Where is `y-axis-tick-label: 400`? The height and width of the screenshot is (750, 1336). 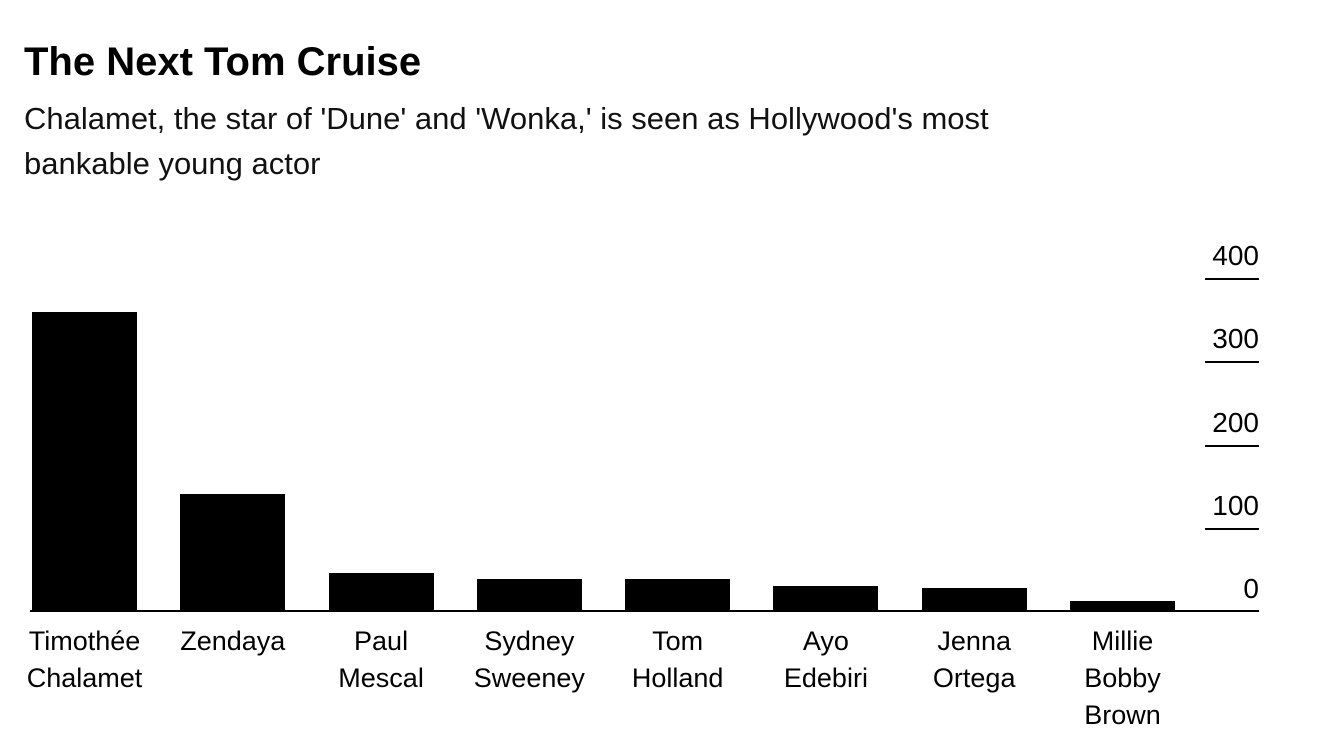 y-axis-tick-label: 400 is located at coordinates (1235, 255).